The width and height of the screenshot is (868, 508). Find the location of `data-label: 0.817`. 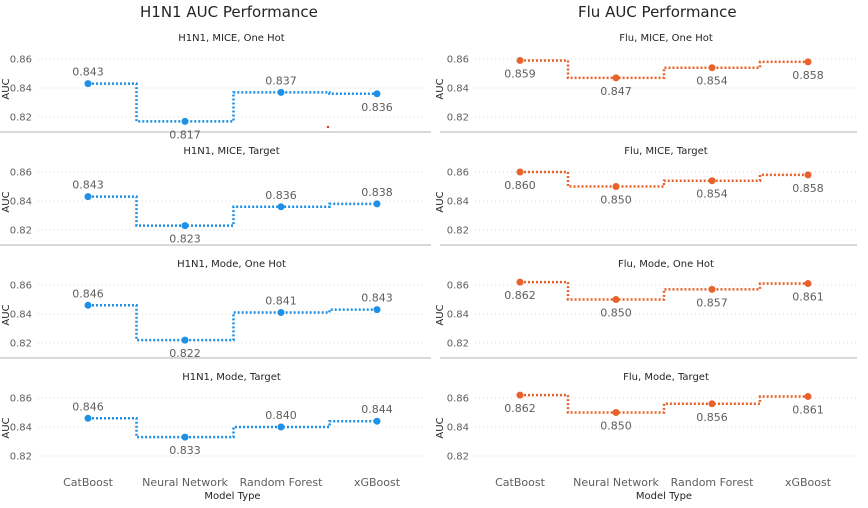

data-label: 0.817 is located at coordinates (185, 134).